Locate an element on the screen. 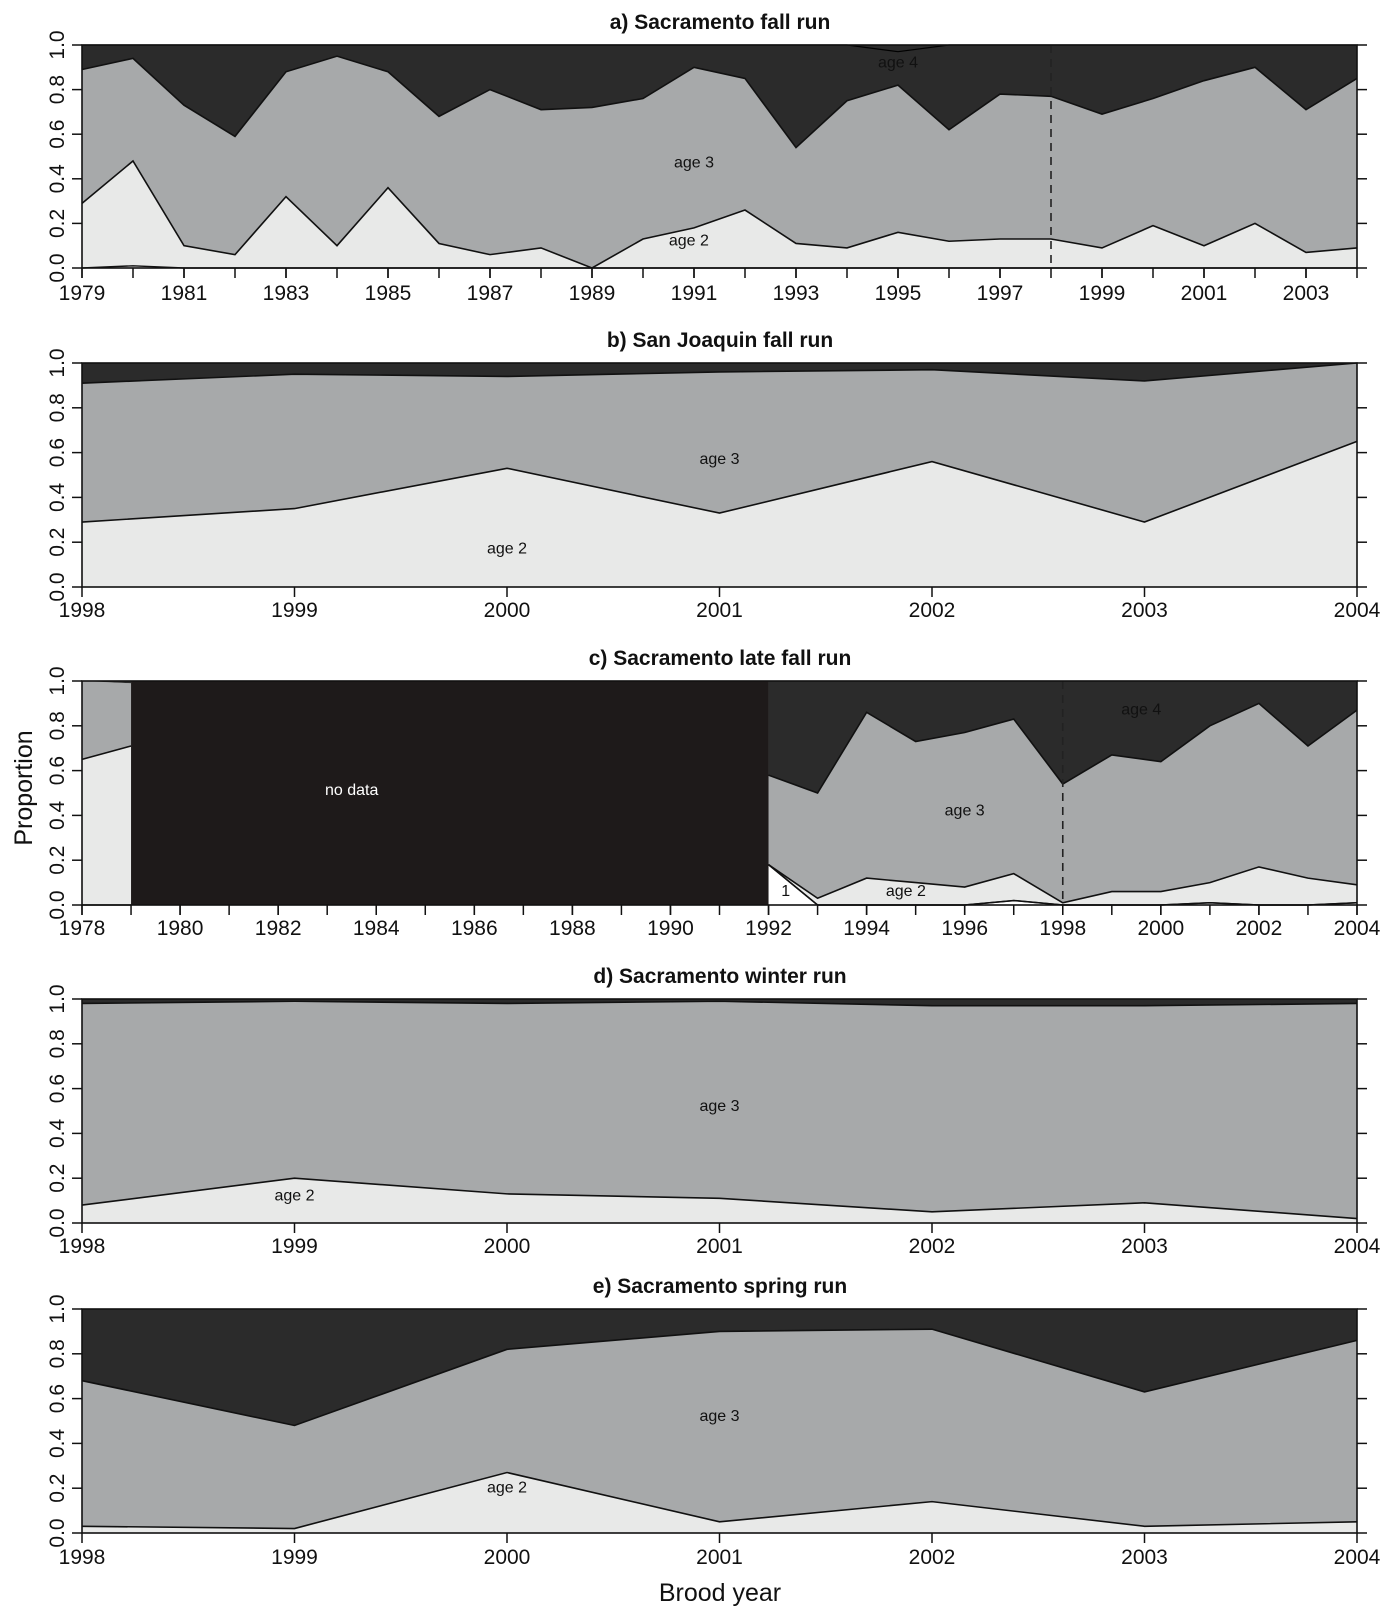 The width and height of the screenshot is (1387, 1607). x-tick-label: 1996 is located at coordinates (964, 928).